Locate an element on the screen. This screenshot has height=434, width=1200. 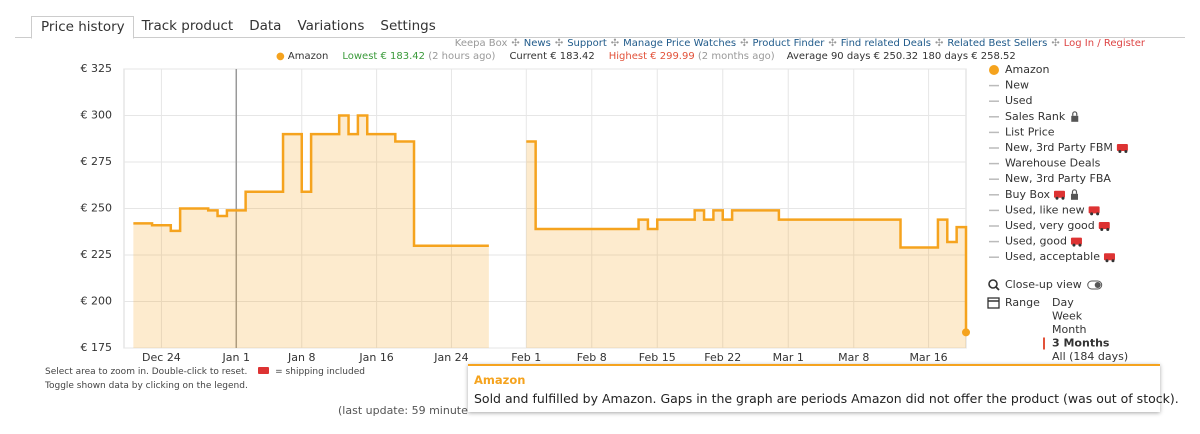
y-tick-label: € 175 is located at coordinates (97, 347).